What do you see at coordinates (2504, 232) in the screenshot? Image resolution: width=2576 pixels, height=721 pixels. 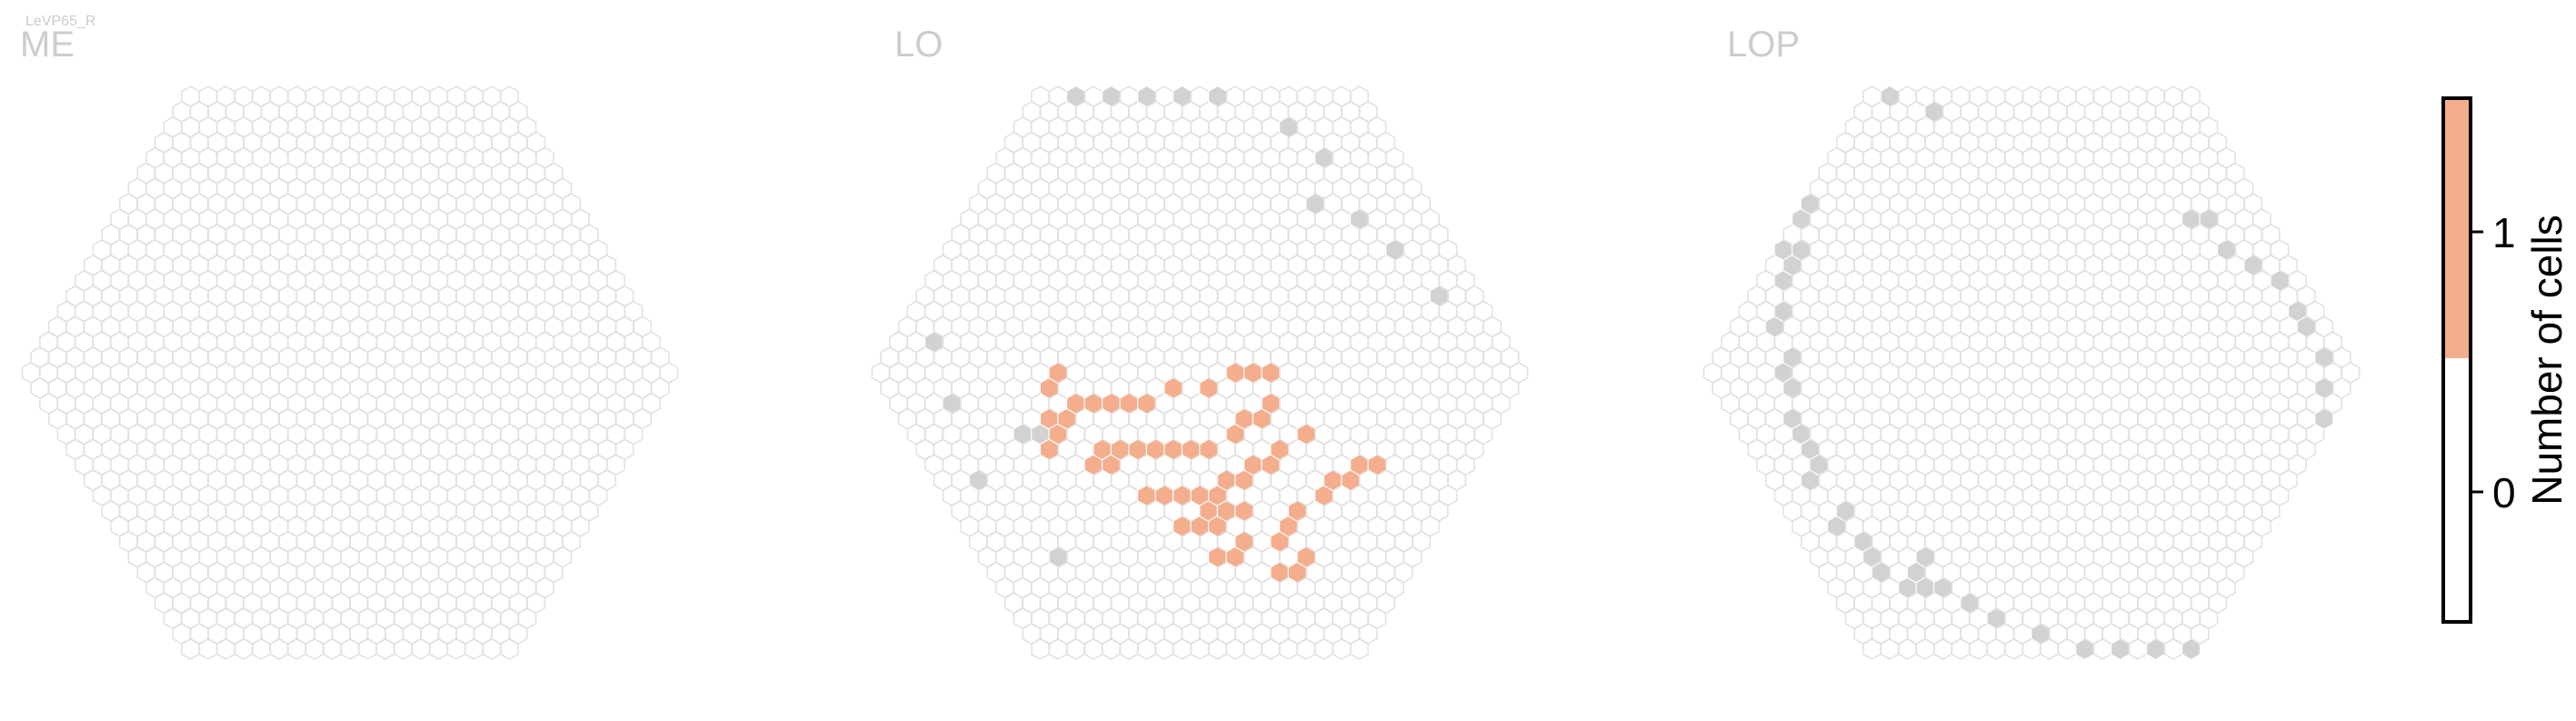 I see `colorbar-tick-label-1: 1` at bounding box center [2504, 232].